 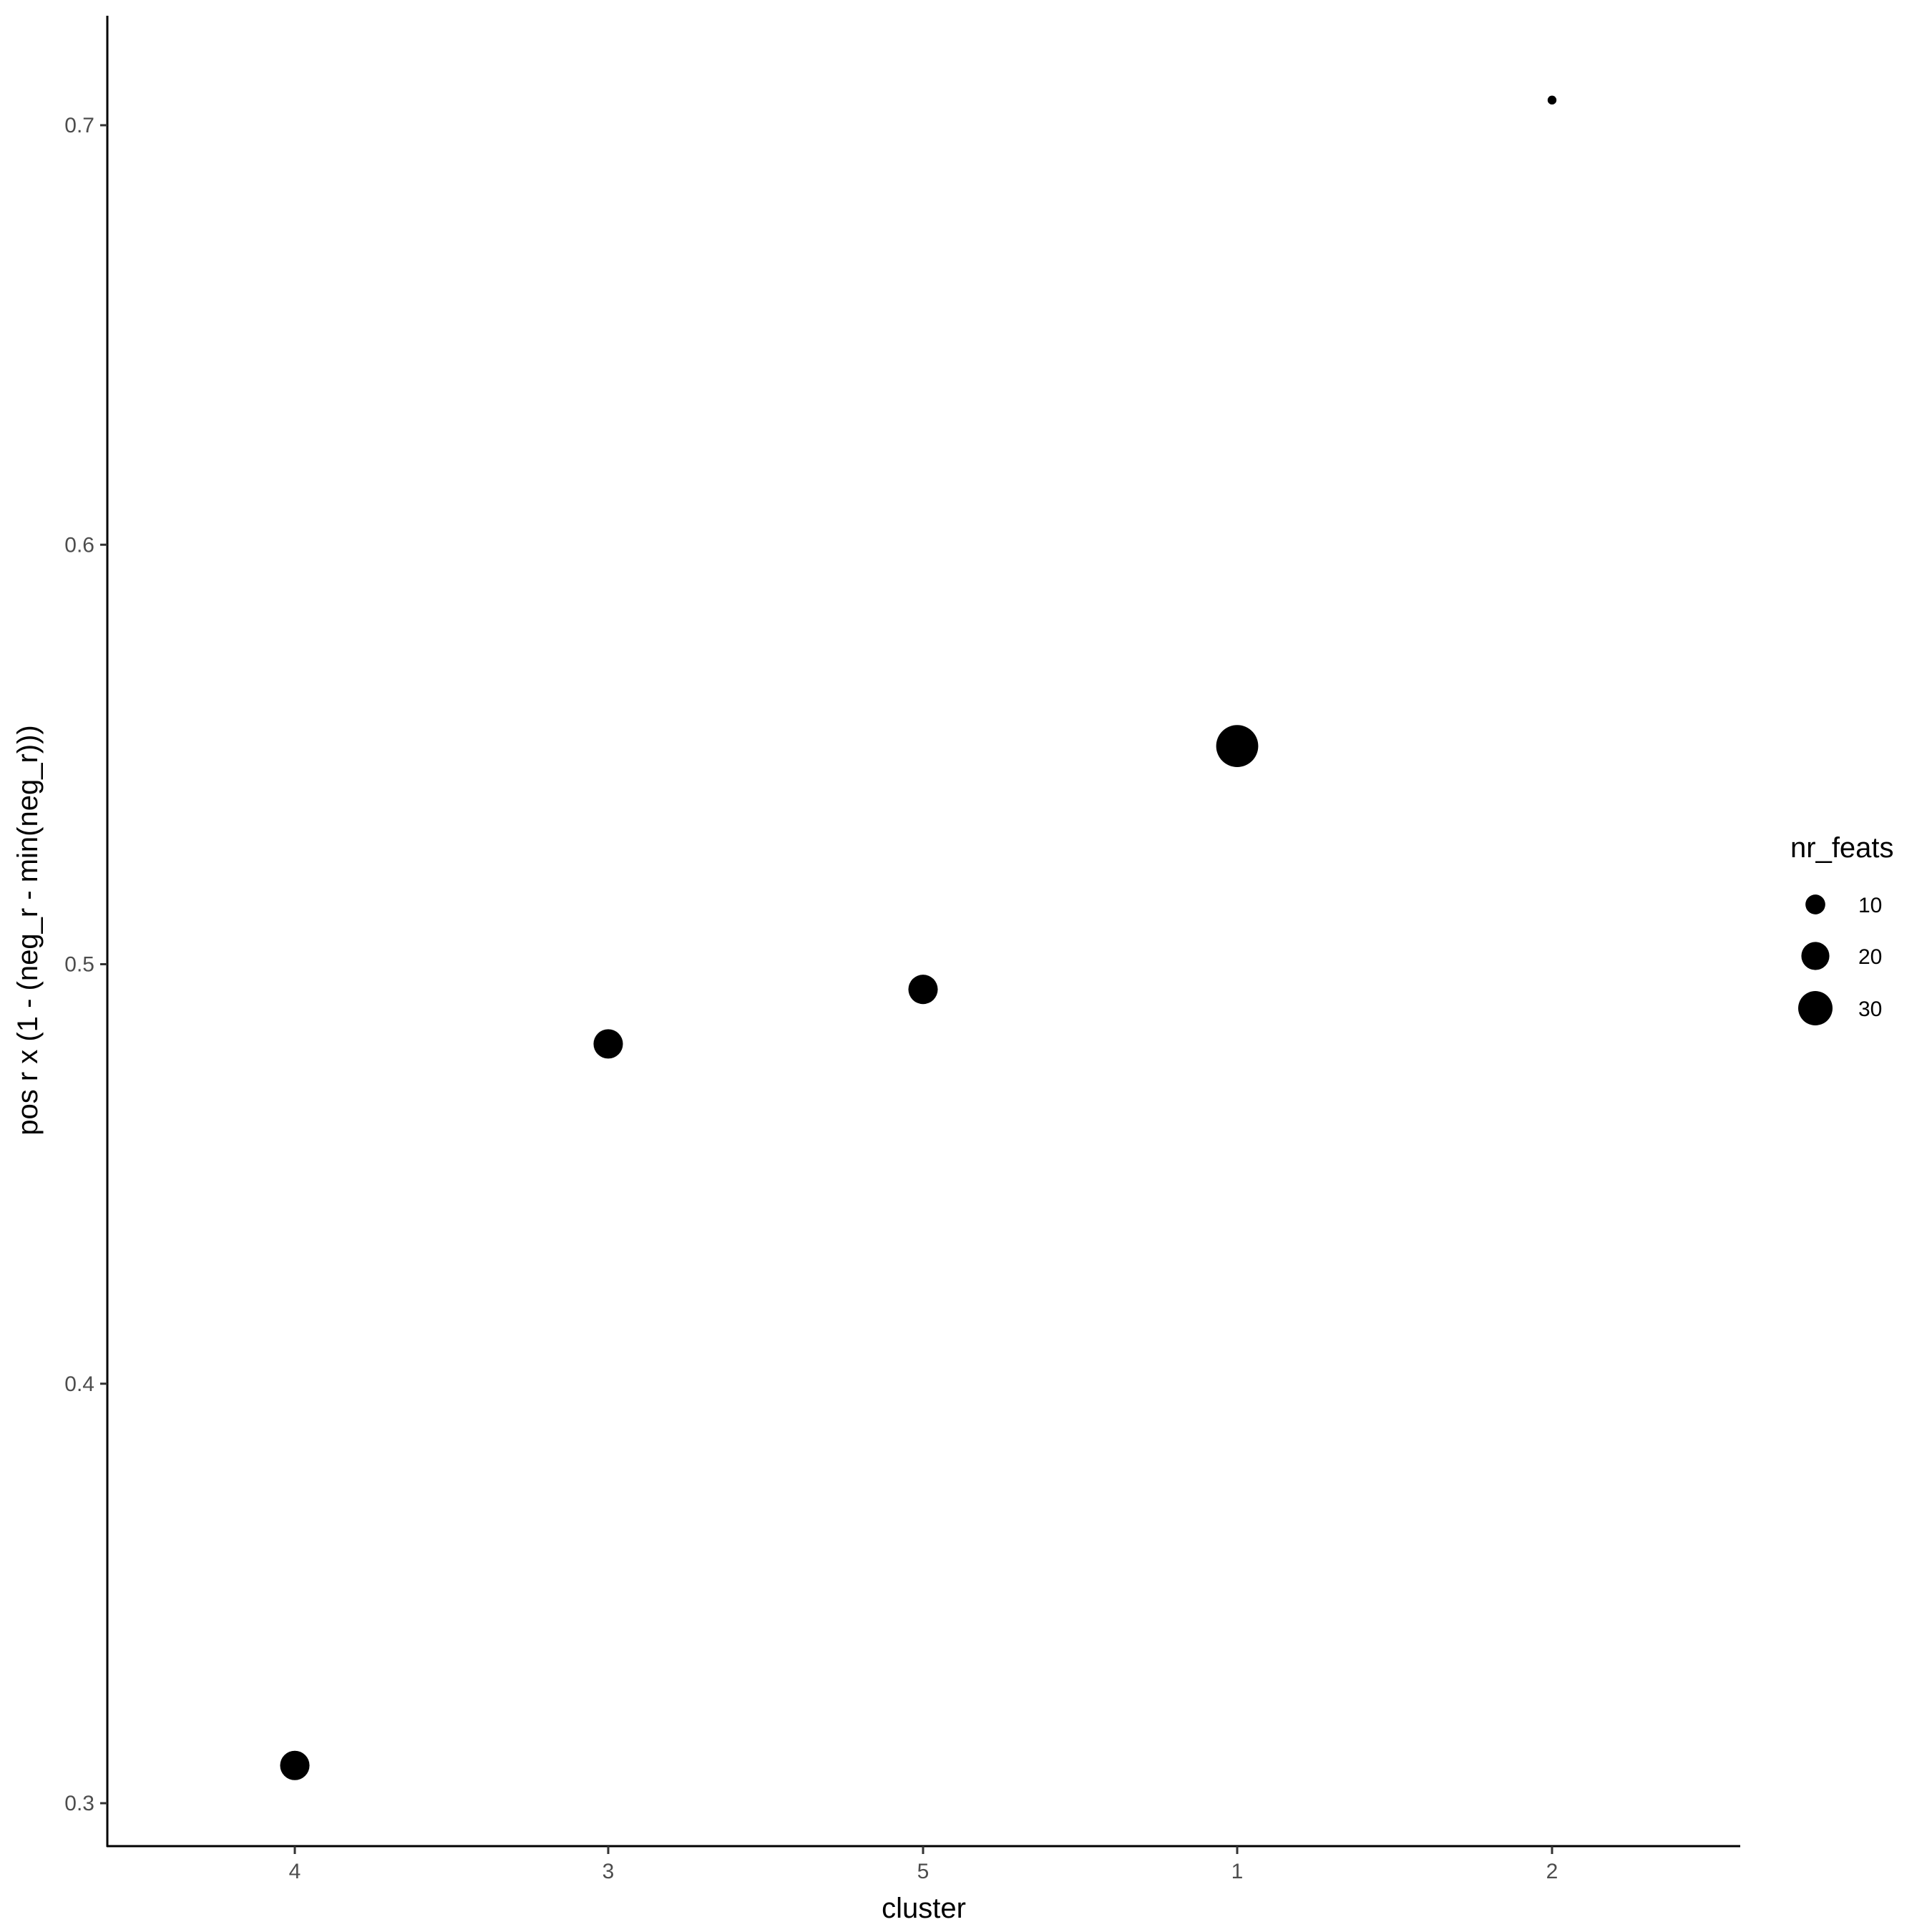 I want to click on y-tick-label: 0.6, so click(x=79, y=545).